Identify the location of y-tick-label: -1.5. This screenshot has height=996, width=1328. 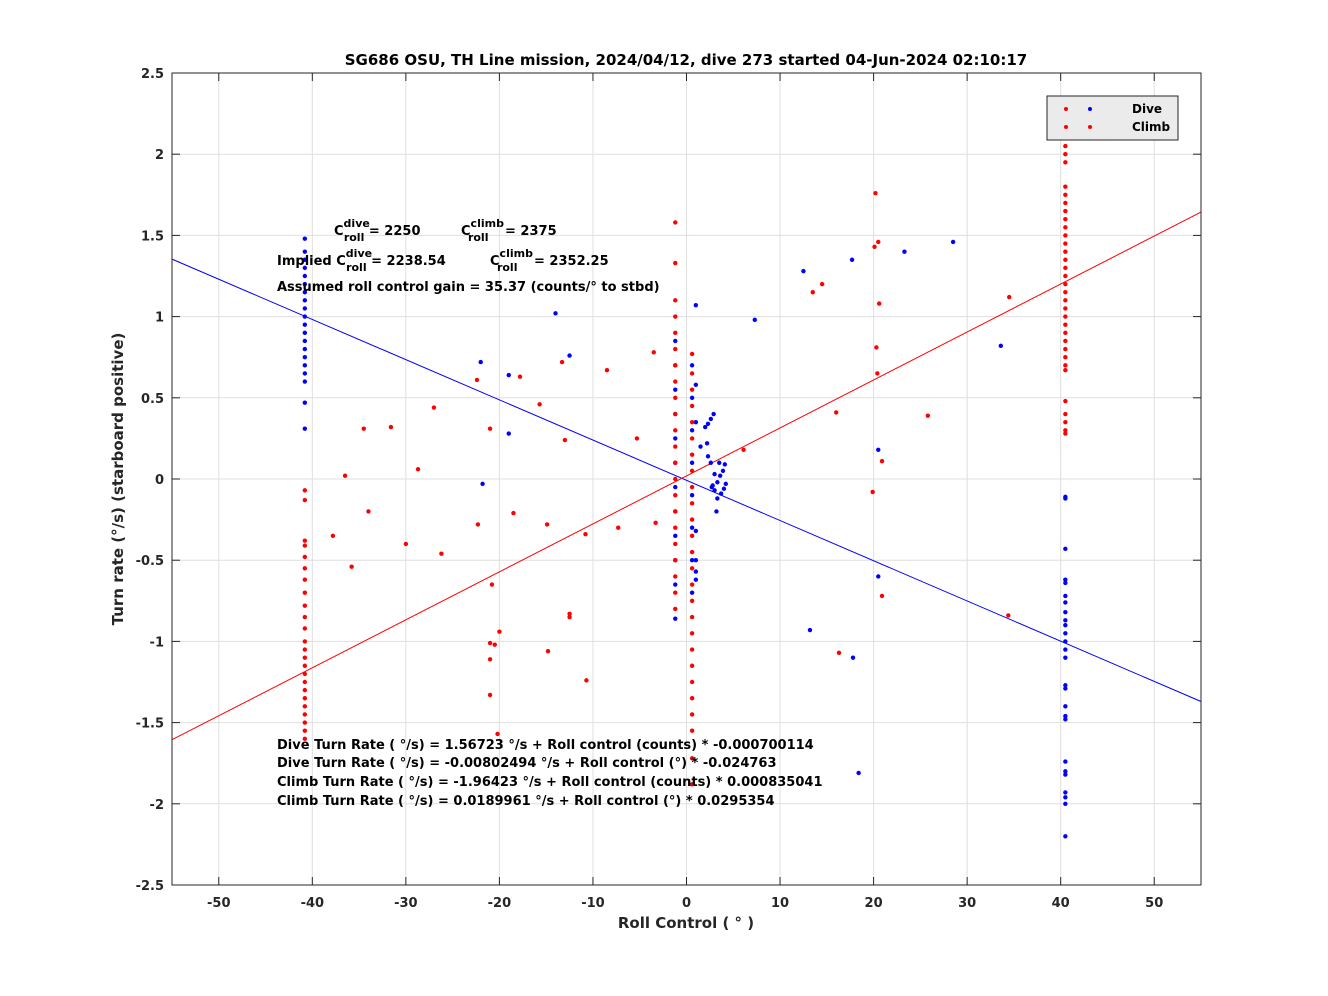
(150, 724).